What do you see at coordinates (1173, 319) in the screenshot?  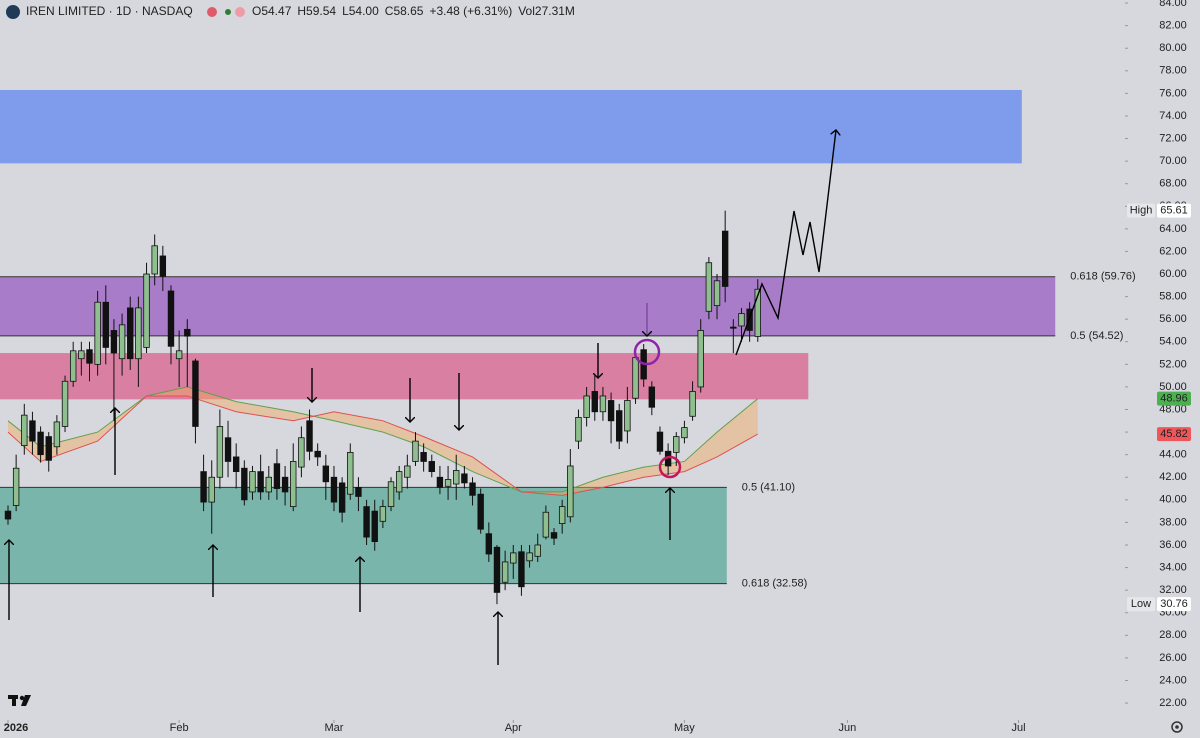 I see `y-tick-label: 56.00` at bounding box center [1173, 319].